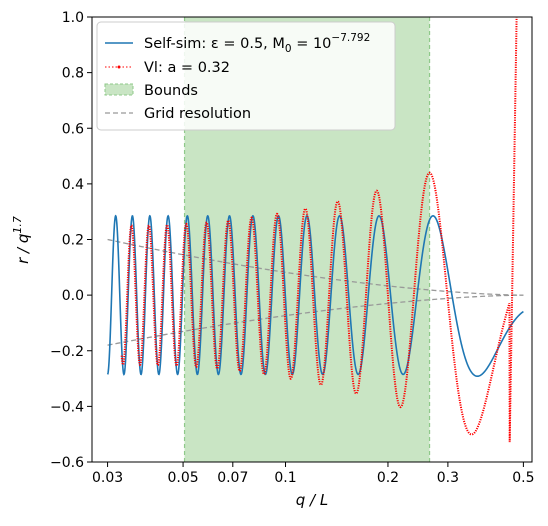 This screenshot has width=548, height=526. Describe the element at coordinates (119, 67) in the screenshot. I see `legend-swatch-vl-marker` at that location.